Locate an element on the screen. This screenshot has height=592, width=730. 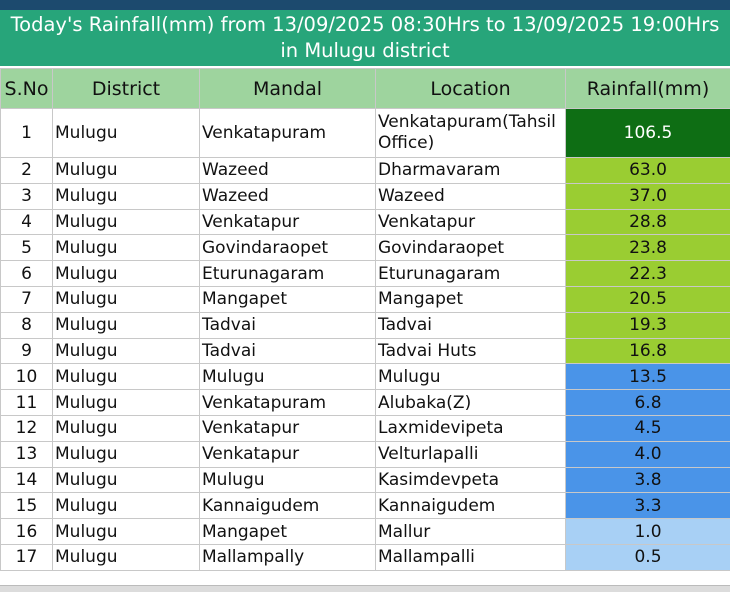
cell-sno: 6 is located at coordinates (27, 274).